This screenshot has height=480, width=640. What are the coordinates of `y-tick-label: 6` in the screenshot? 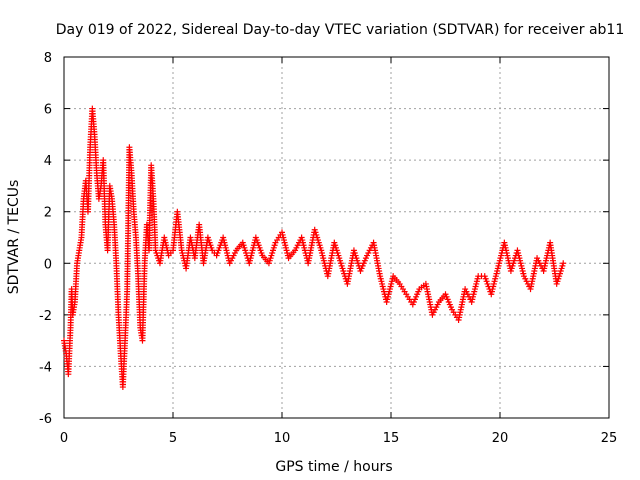 It's located at (48, 110).